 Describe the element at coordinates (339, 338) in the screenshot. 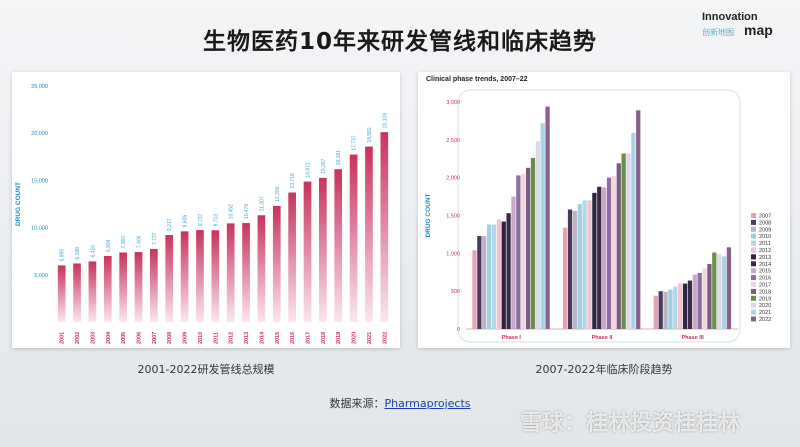

I see `x-tick-label: 2019` at that location.